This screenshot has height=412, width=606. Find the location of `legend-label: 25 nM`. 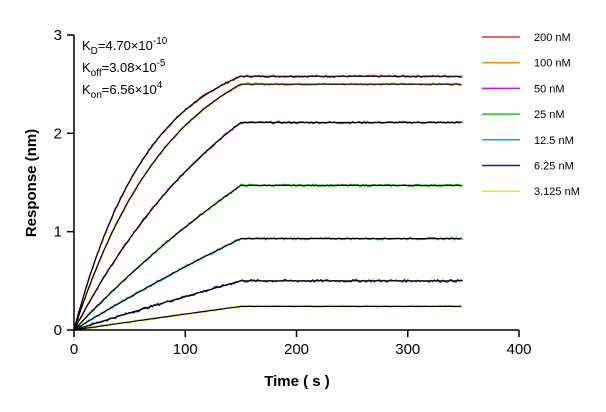

legend-label: 25 nM is located at coordinates (549, 115).